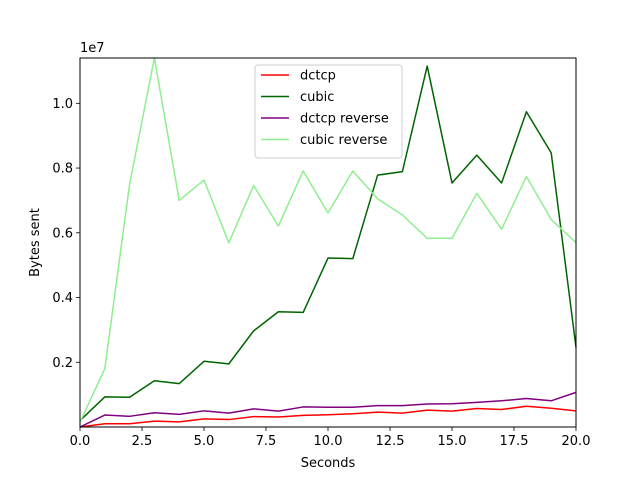 This screenshot has width=640, height=480. I want to click on x-tick-label: 20.0, so click(576, 441).